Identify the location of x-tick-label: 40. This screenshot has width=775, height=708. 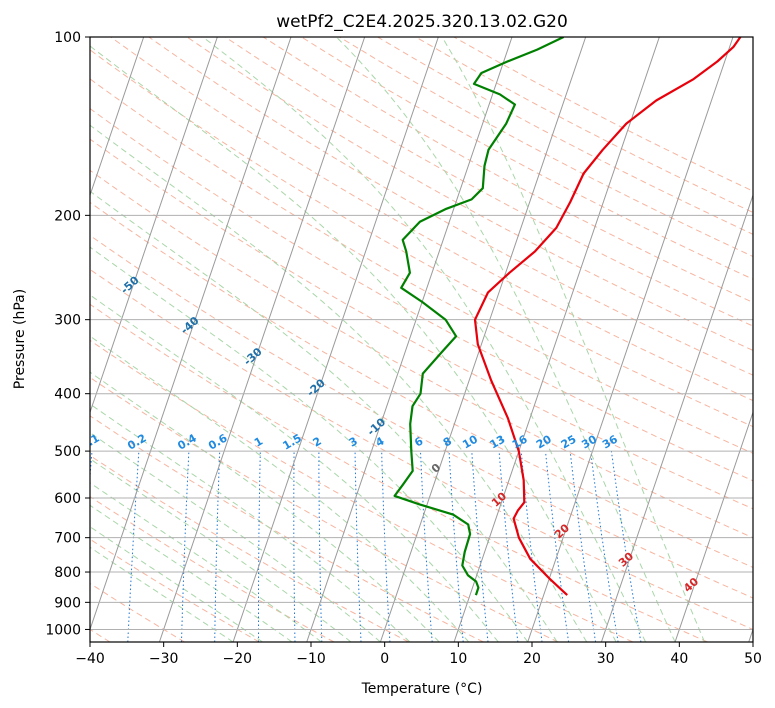
(679, 659).